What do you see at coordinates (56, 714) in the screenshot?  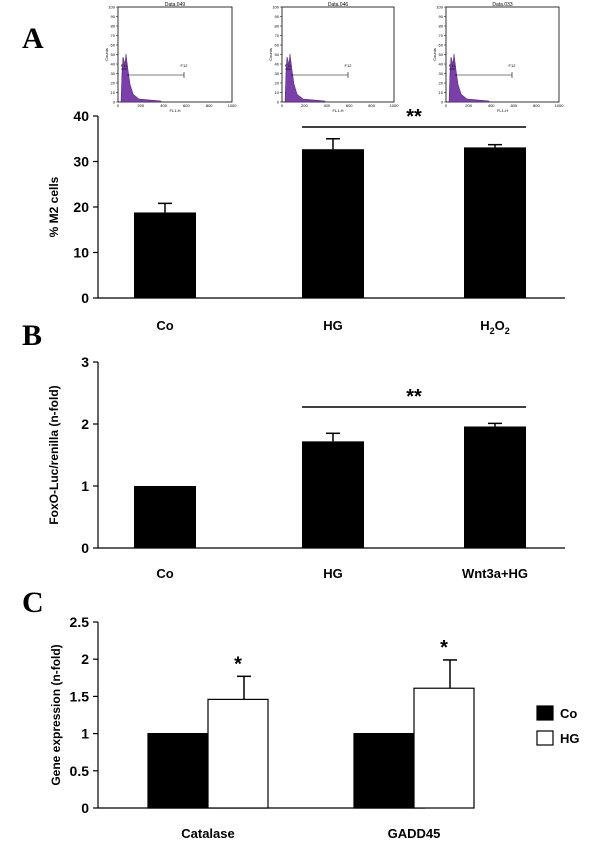 I see `y-axis-label: Gene expression (n-fold)` at bounding box center [56, 714].